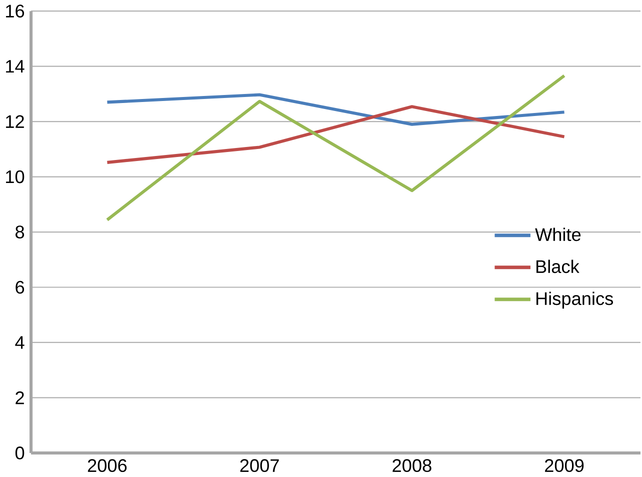 Image resolution: width=642 pixels, height=477 pixels. I want to click on y-tick-label: 4, so click(19, 342).